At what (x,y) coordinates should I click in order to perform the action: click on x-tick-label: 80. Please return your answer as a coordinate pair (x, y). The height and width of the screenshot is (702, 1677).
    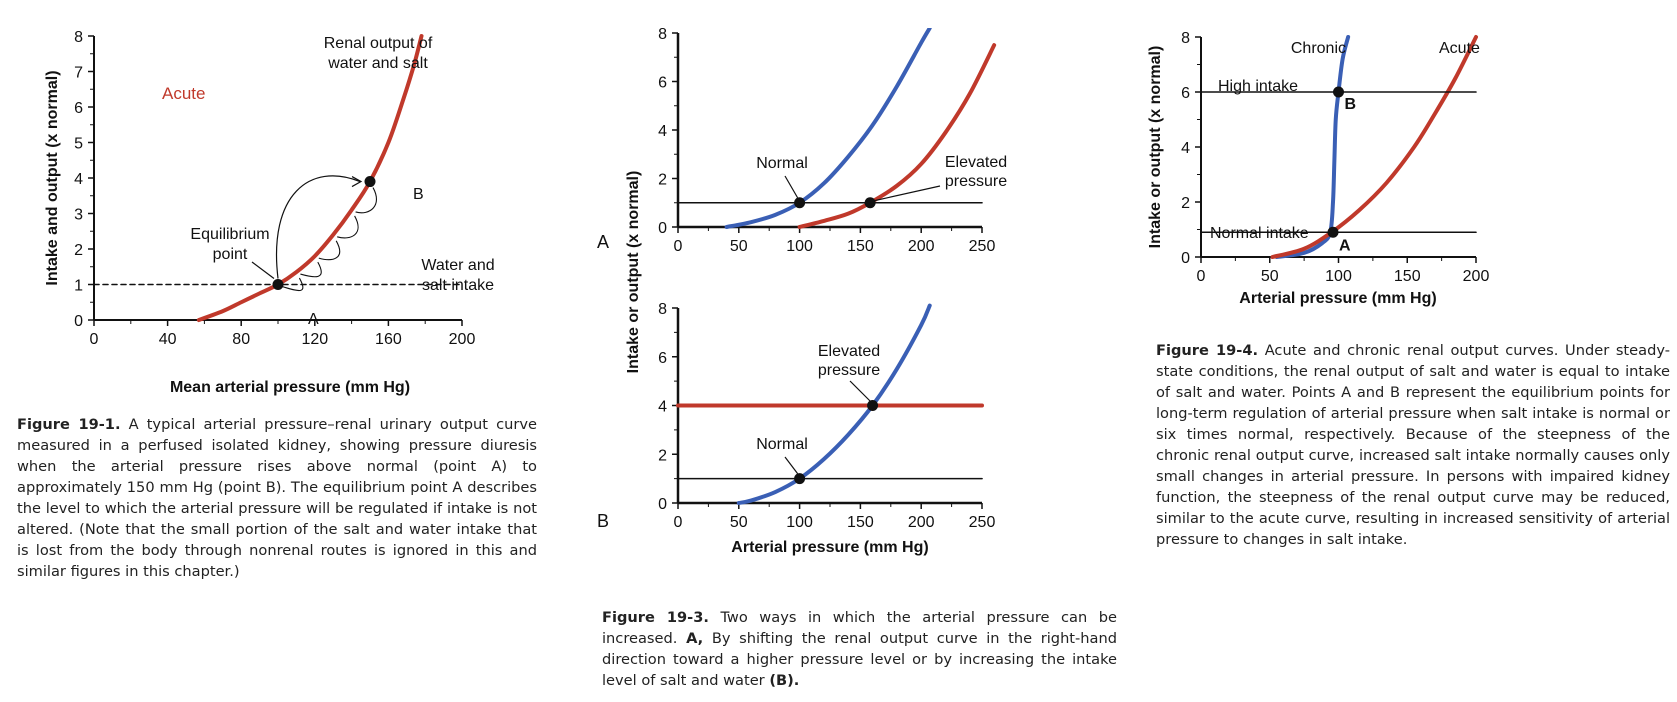
    Looking at the image, I should click on (241, 339).